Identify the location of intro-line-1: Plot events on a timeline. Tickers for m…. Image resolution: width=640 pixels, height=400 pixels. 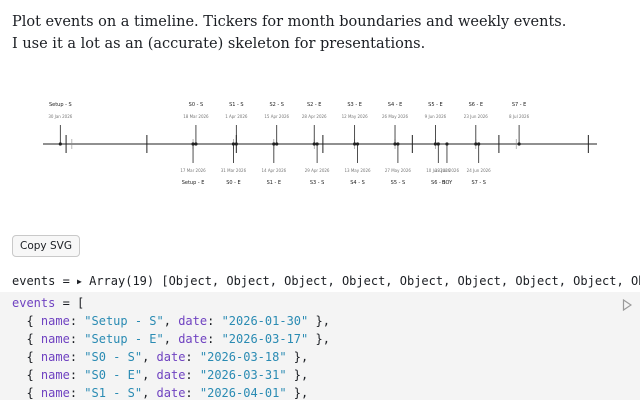
(289, 22).